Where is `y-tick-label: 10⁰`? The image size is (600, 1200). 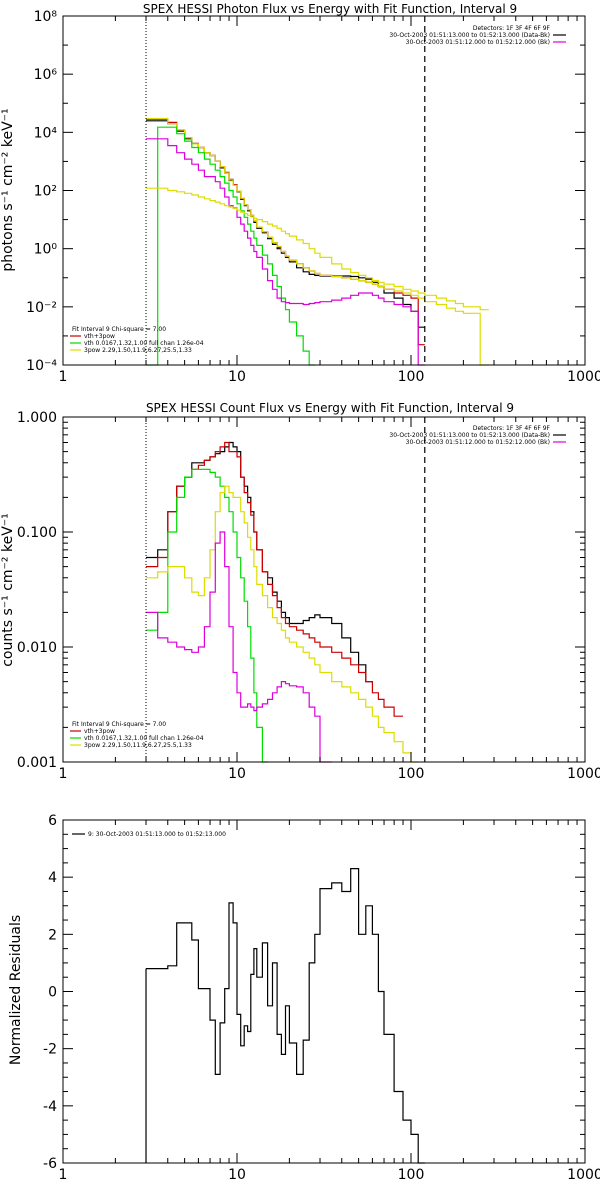 y-tick-label: 10⁰ is located at coordinates (46, 250).